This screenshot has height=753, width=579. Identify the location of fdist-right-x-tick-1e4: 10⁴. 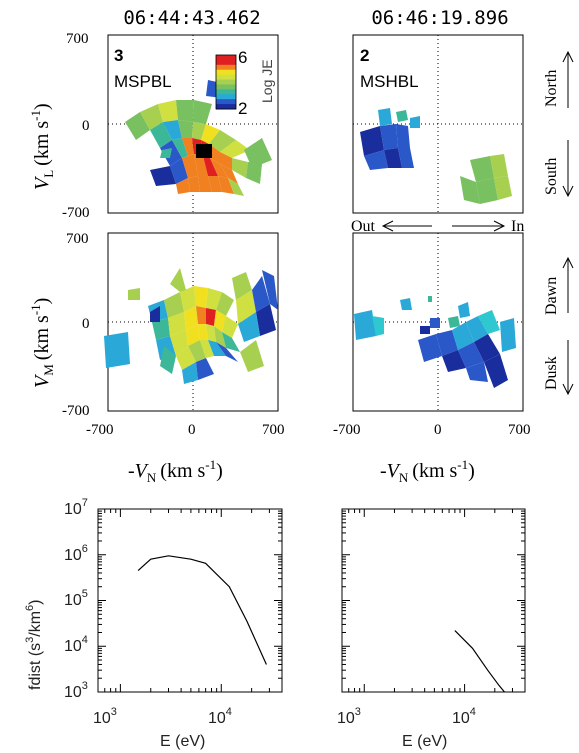
(464, 716).